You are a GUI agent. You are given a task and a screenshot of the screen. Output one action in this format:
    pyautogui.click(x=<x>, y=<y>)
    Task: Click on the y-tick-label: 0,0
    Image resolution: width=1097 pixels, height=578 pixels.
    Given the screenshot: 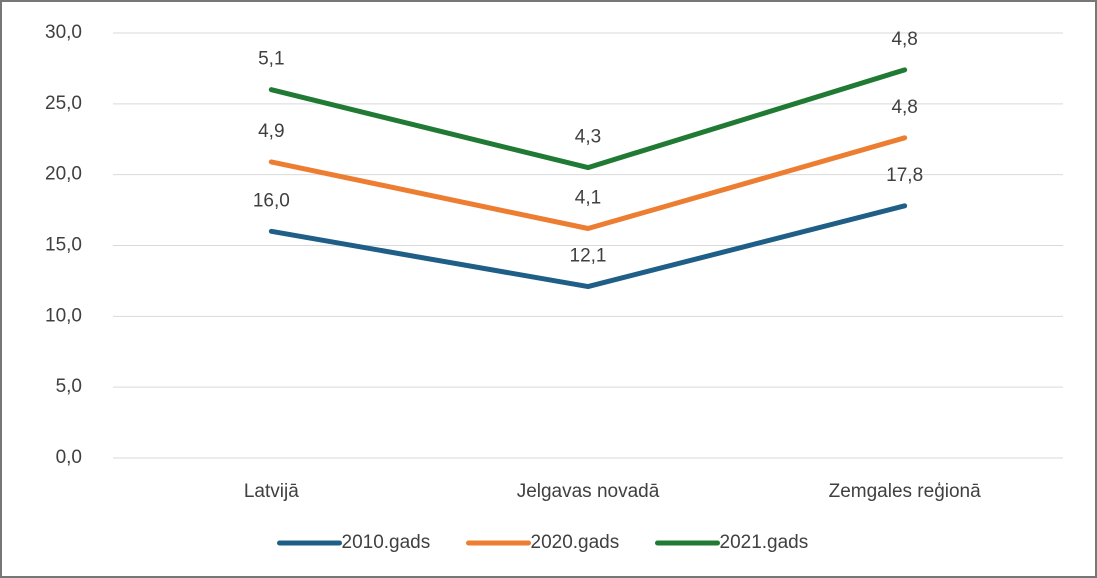 What is the action you would take?
    pyautogui.click(x=69, y=457)
    